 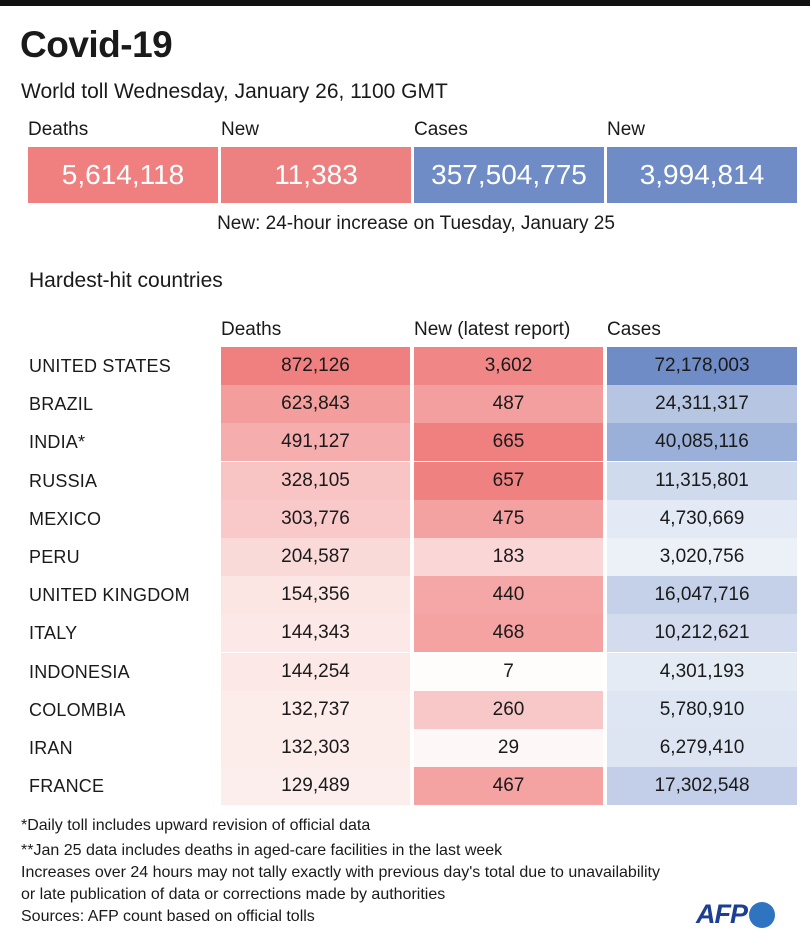 I want to click on cell-deaths: 204,587, so click(x=315, y=557).